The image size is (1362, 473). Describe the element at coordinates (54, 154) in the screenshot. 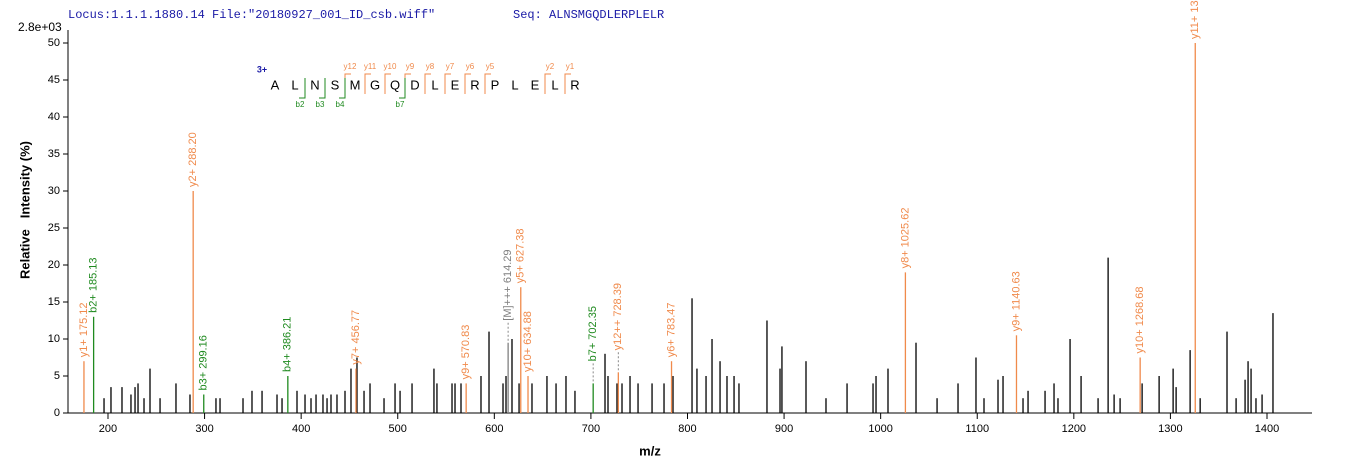

I see `y-tick-label: 35` at that location.